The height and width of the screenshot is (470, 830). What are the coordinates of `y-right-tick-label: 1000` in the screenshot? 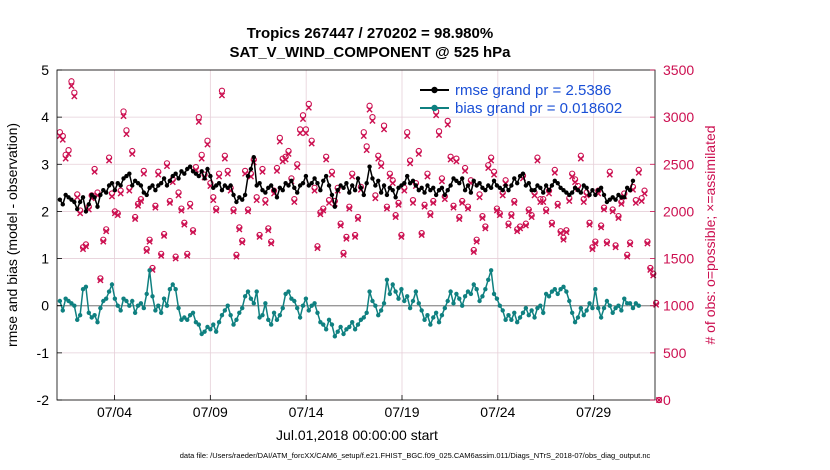 It's located at (678, 306).